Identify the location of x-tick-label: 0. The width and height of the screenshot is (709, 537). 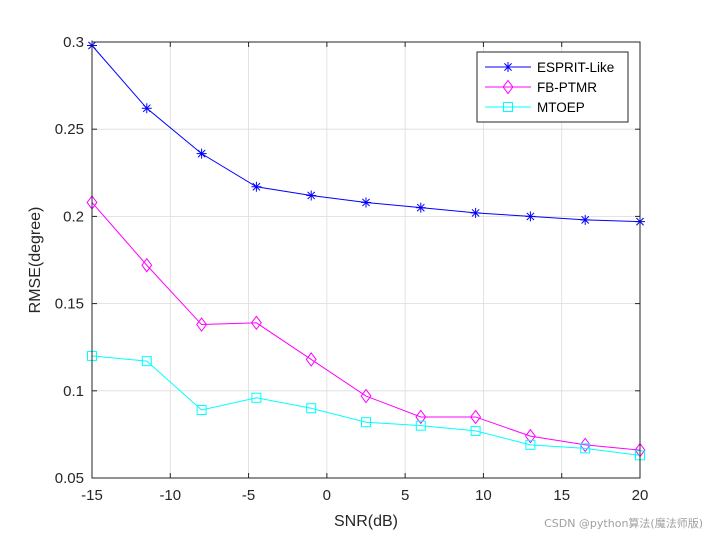
(327, 495).